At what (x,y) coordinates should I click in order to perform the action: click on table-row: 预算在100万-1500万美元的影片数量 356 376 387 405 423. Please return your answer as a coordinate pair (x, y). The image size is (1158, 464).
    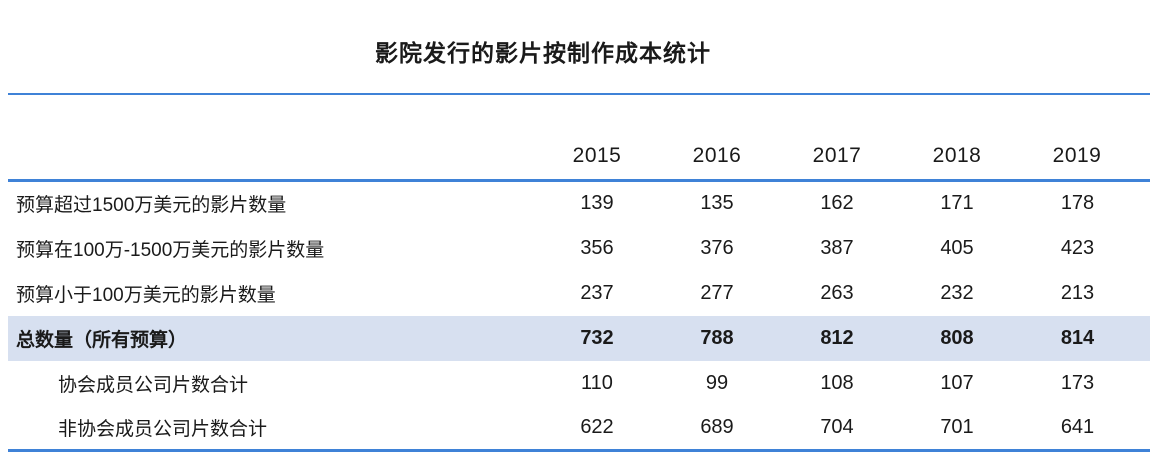
    Looking at the image, I should click on (579, 248).